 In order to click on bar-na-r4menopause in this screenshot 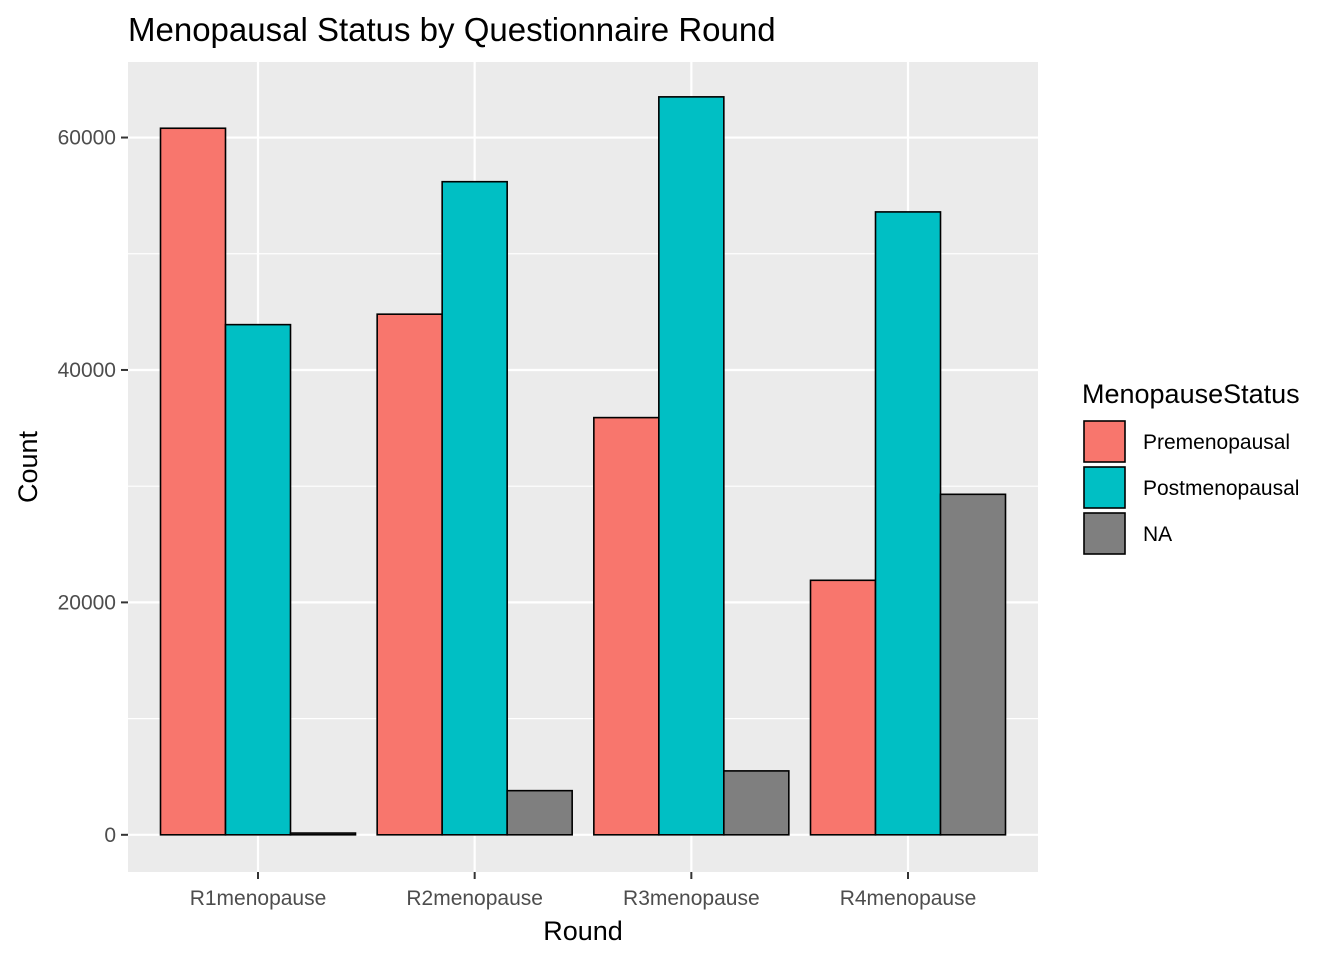, I will do `click(973, 664)`.